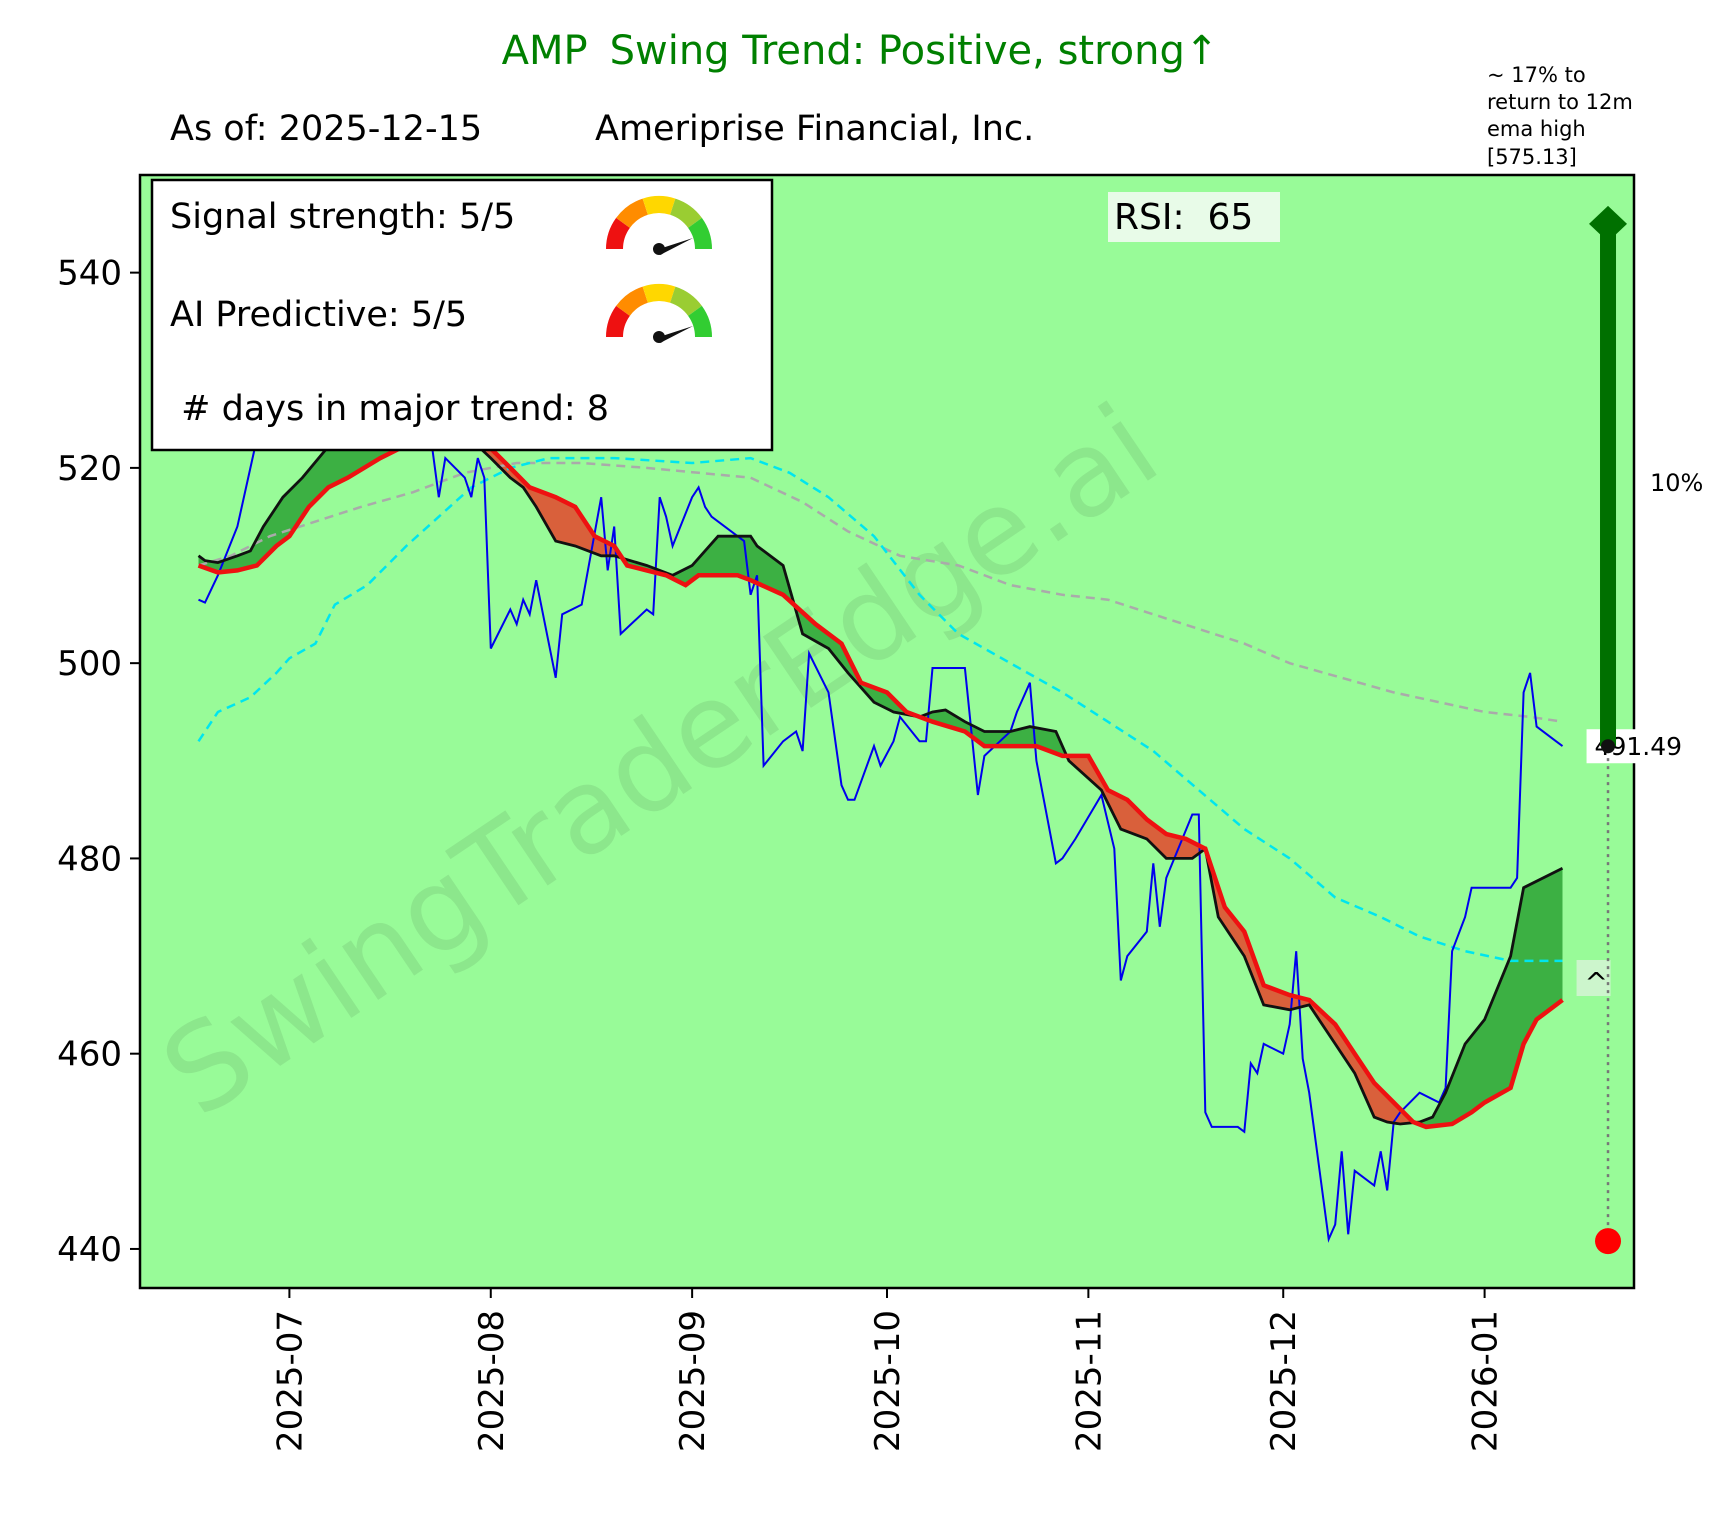 The image size is (1733, 1515). I want to click on info-box-frame, so click(462, 315).